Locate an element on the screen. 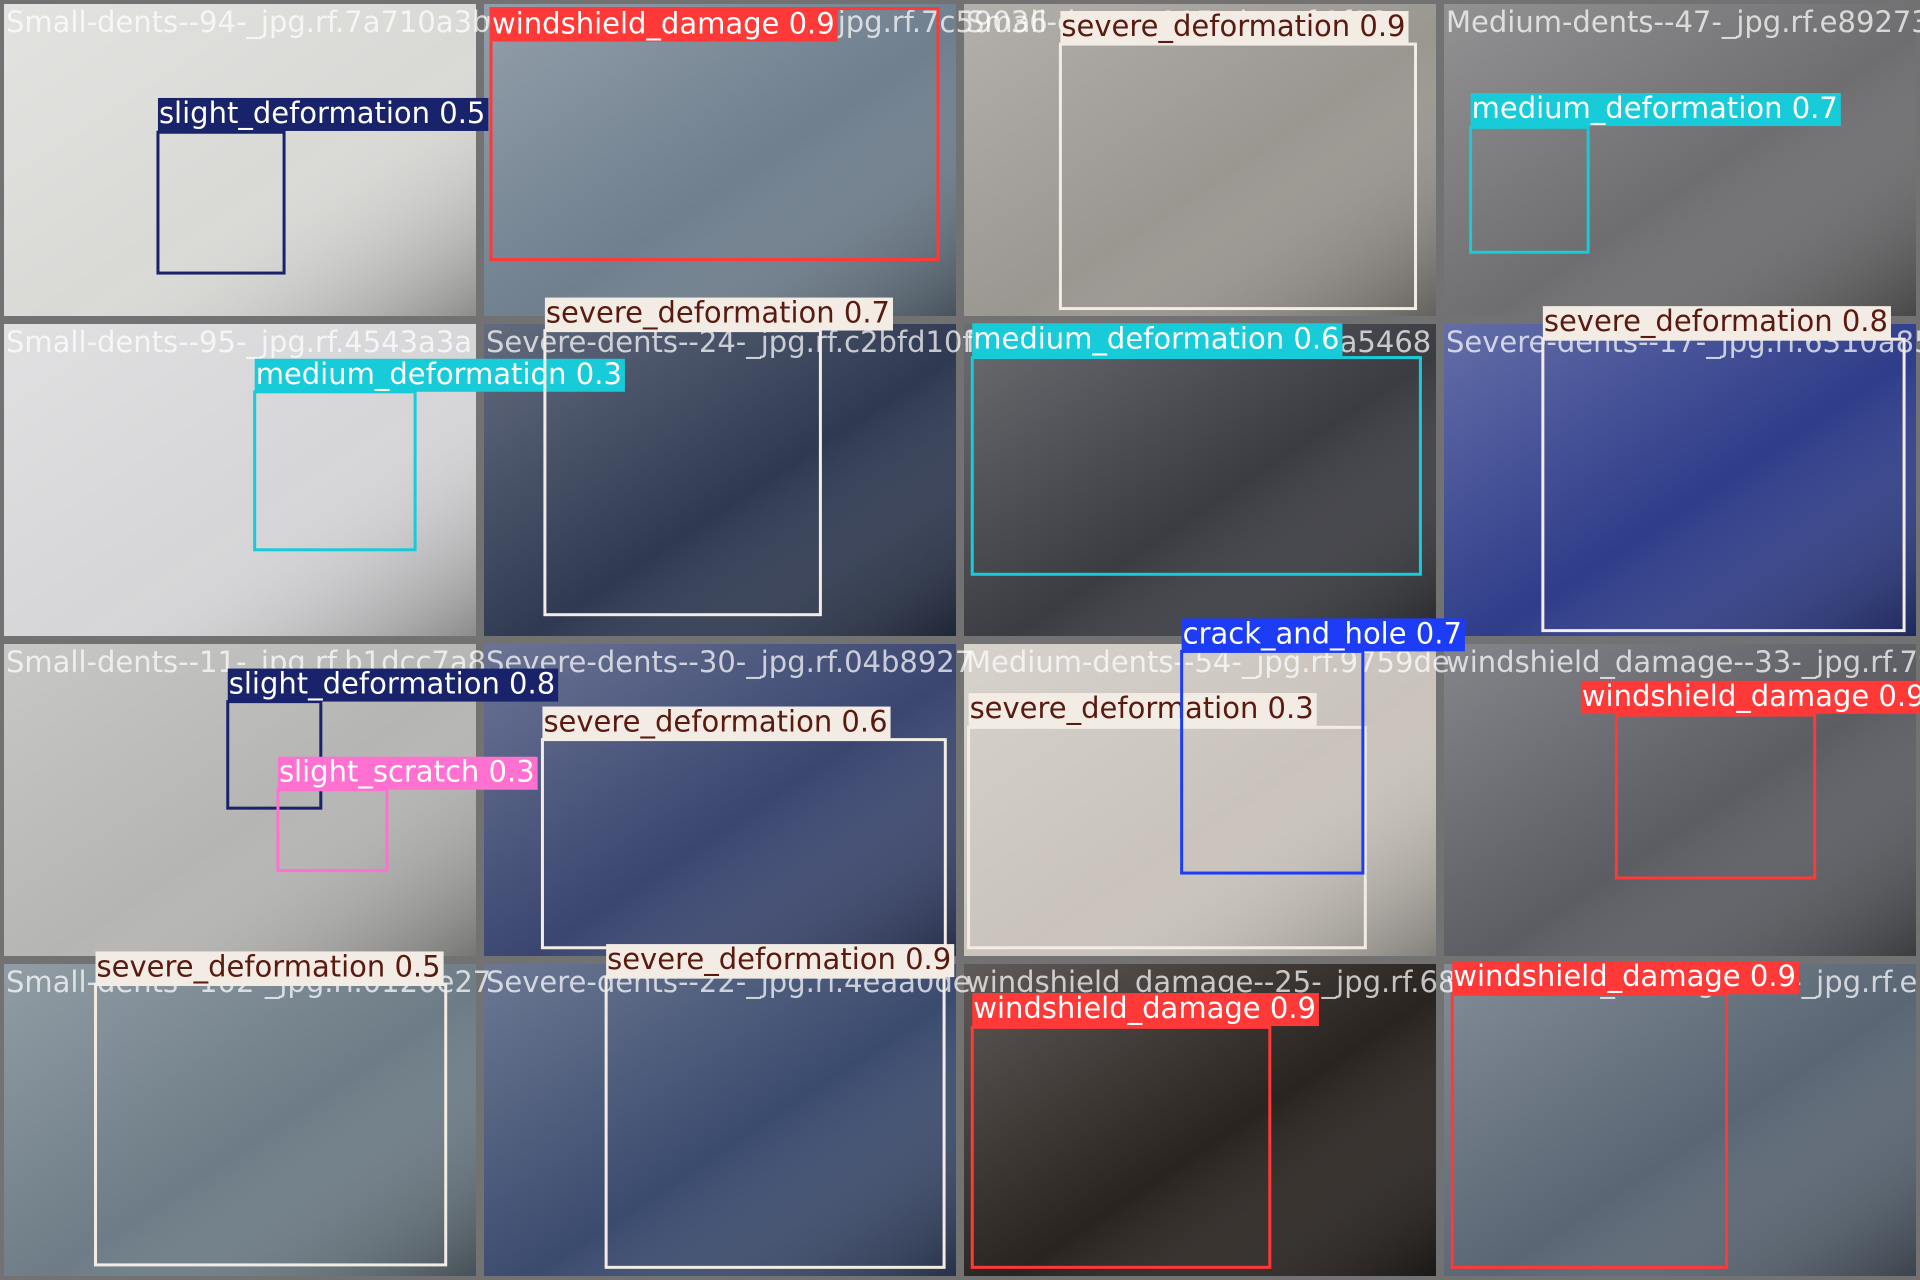  detection-label: medium_deformation 0.7 is located at coordinates (1655, 108).